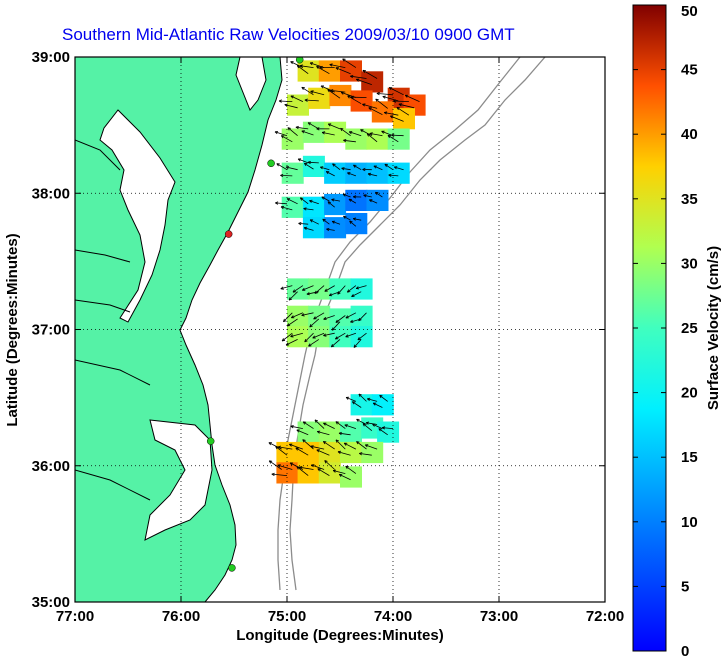 The height and width of the screenshot is (659, 724). What do you see at coordinates (689, 457) in the screenshot?
I see `colorbar-tick-label: 15` at bounding box center [689, 457].